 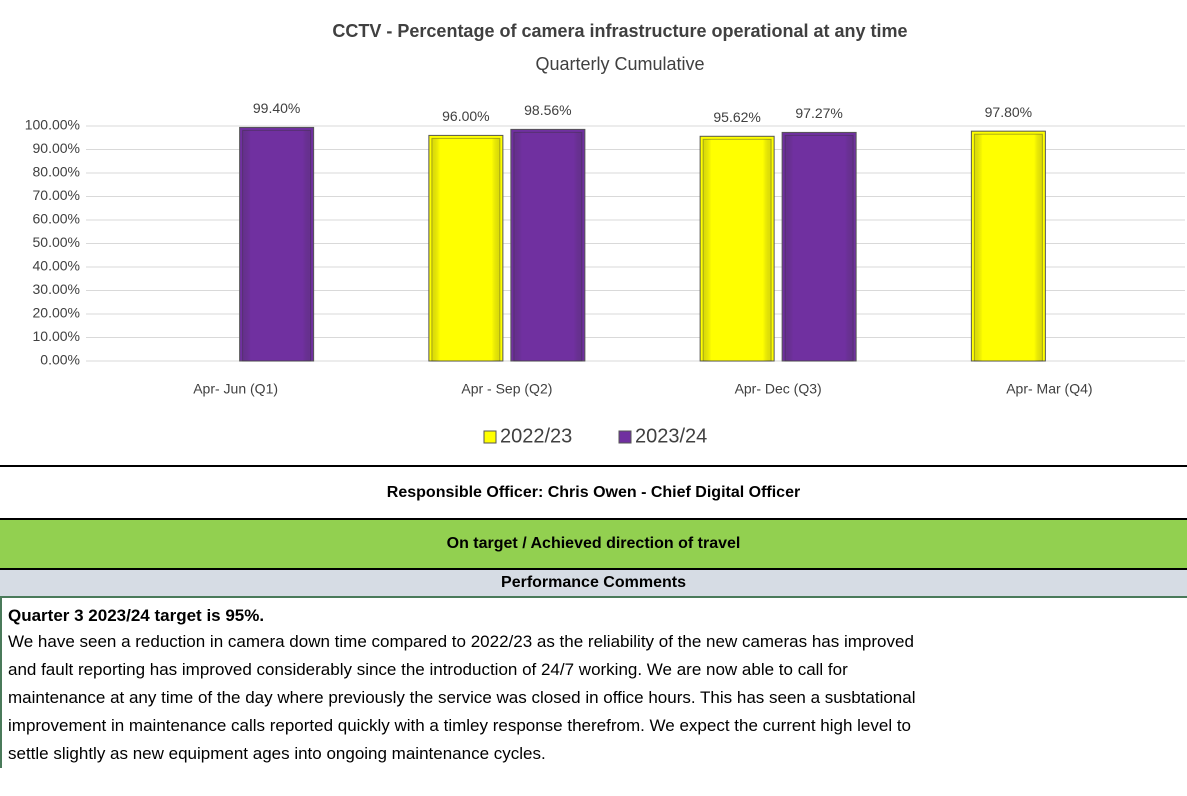 What do you see at coordinates (593, 584) in the screenshot?
I see `comments-header: Performance Comments` at bounding box center [593, 584].